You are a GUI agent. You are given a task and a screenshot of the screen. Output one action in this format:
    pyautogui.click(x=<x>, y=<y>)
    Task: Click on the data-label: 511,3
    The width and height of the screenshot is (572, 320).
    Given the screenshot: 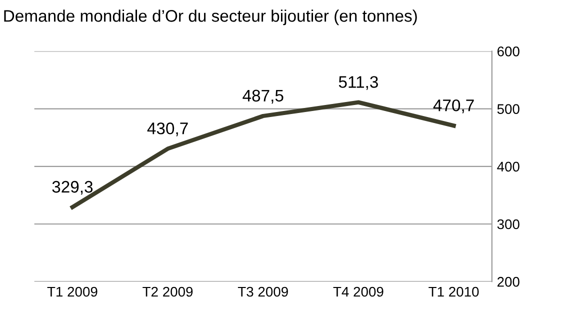 What is the action you would take?
    pyautogui.click(x=358, y=83)
    